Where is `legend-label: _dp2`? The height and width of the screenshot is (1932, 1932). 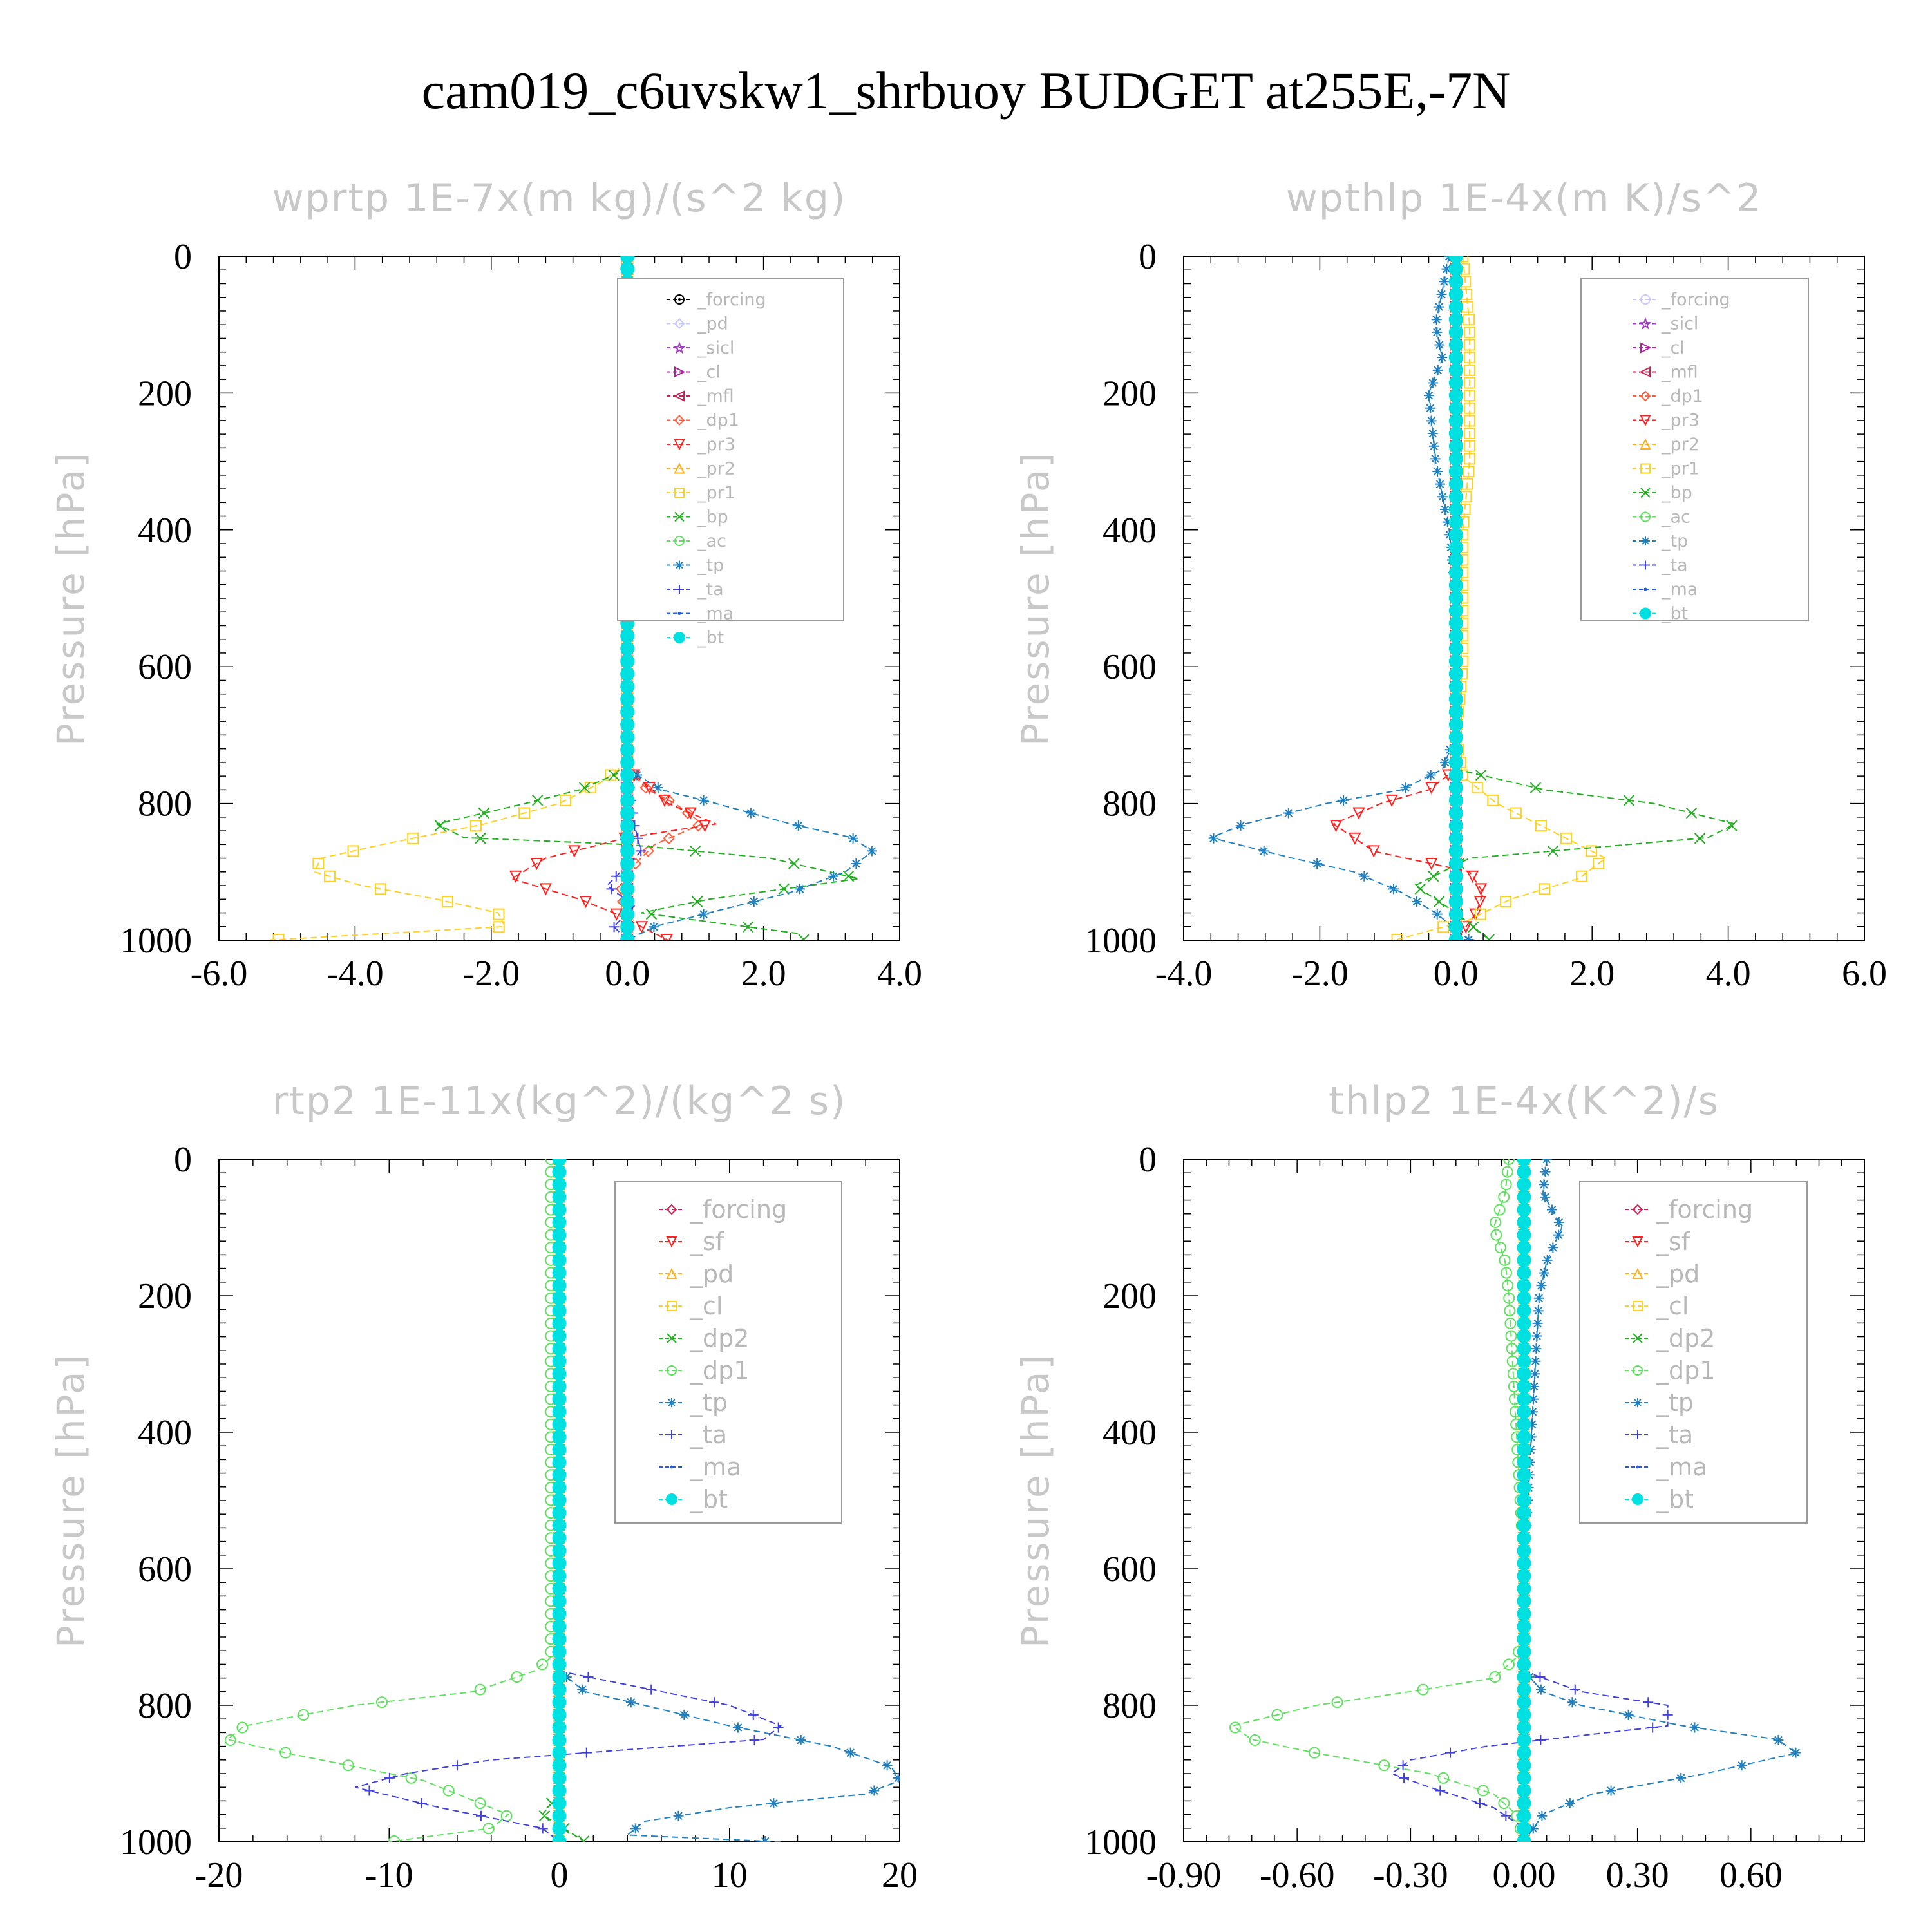
legend-label: _dp2 is located at coordinates (1686, 1338).